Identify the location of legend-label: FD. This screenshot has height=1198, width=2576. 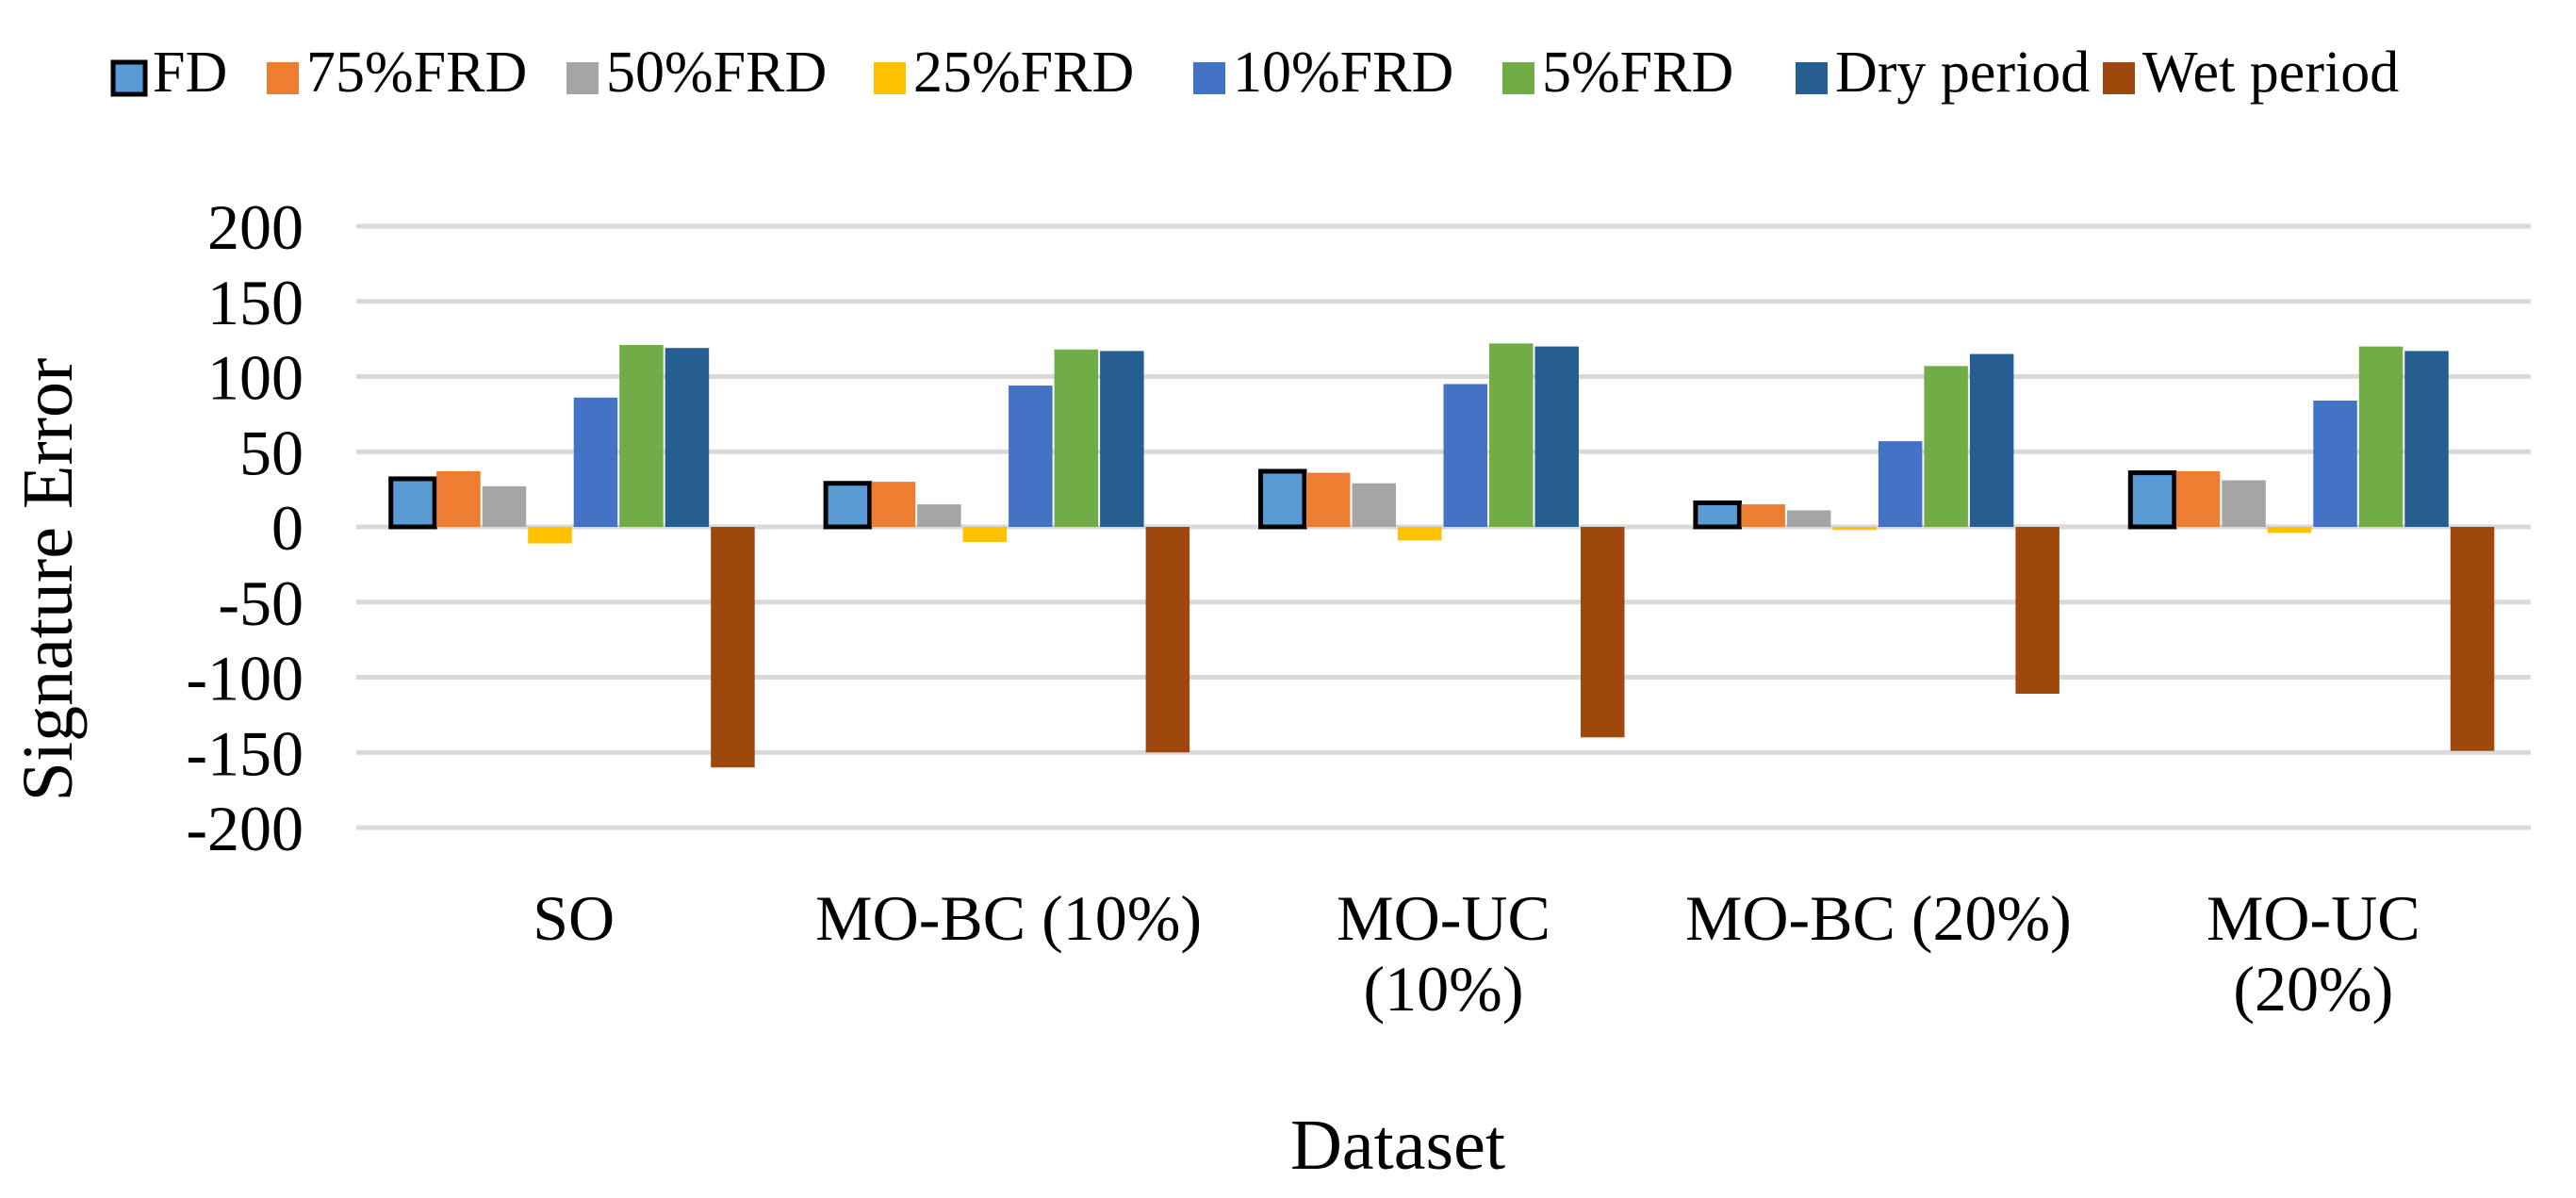
(190, 73).